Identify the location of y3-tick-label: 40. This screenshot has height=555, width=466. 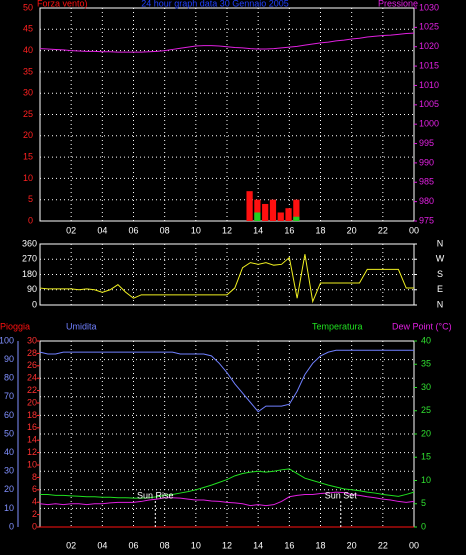
(426, 340).